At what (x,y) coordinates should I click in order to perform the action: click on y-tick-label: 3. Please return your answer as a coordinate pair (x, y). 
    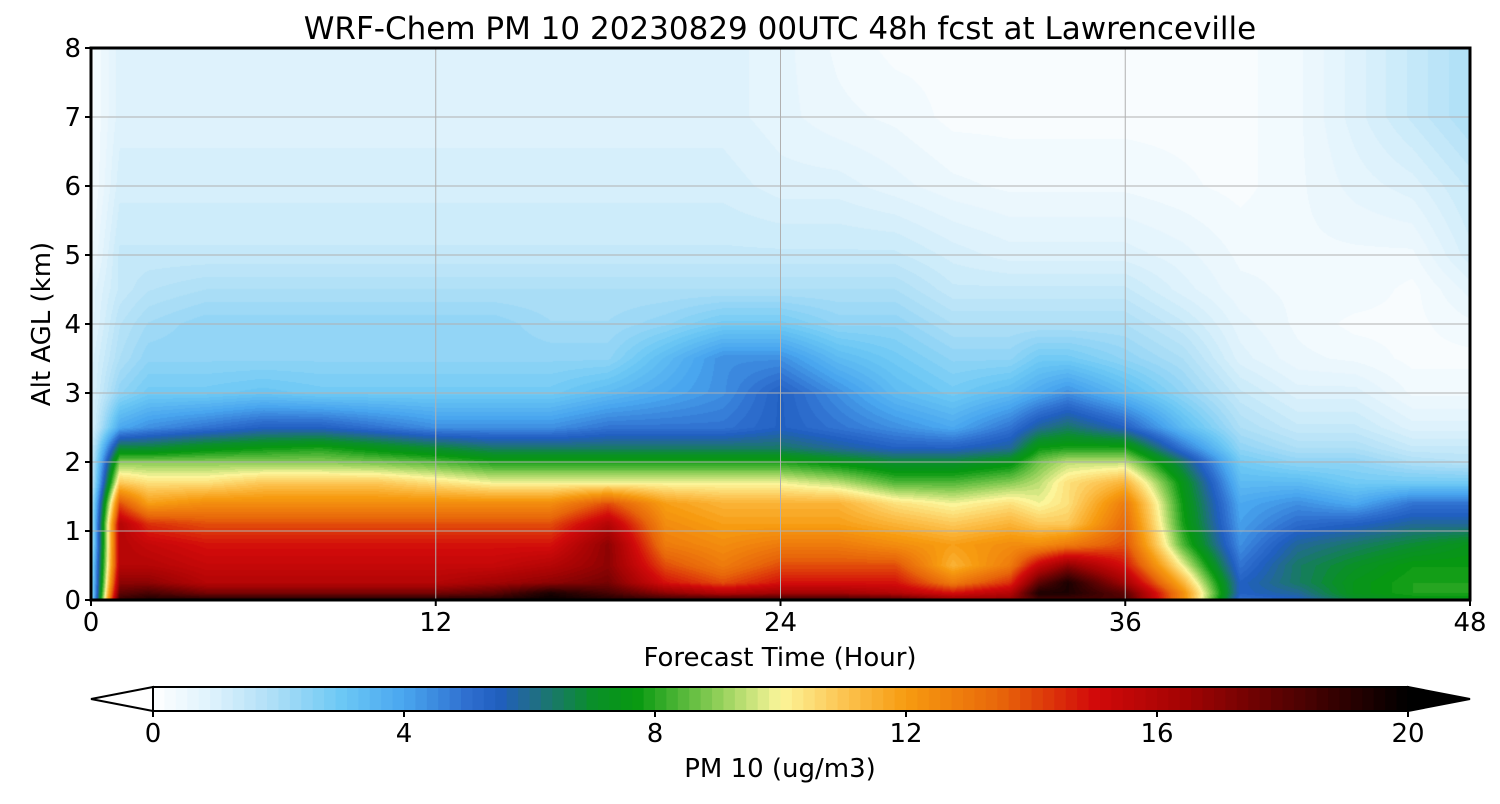
    Looking at the image, I should click on (72, 394).